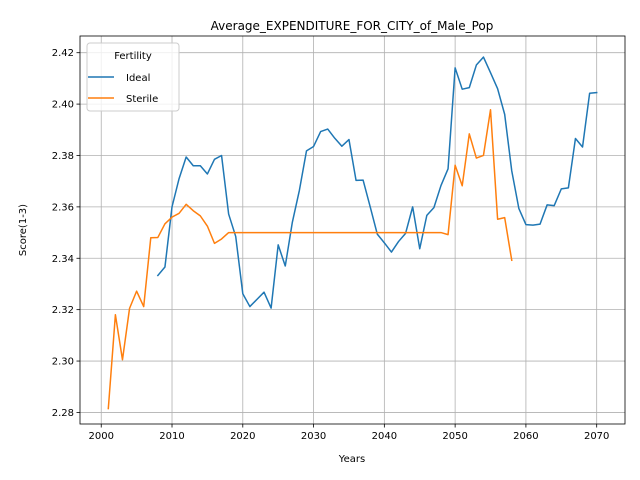  Describe the element at coordinates (313, 436) in the screenshot. I see `x-tick-label: 2030` at that location.